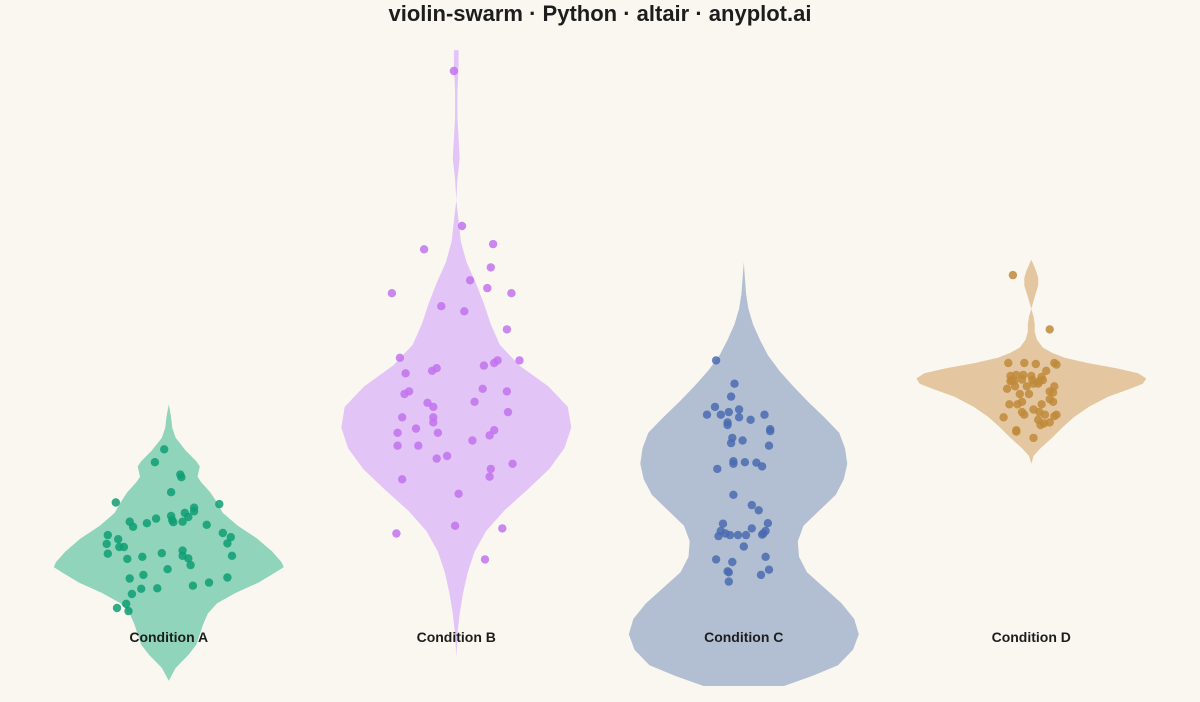 This screenshot has height=702, width=1200. Describe the element at coordinates (168, 542) in the screenshot. I see `violin-condition-a` at that location.